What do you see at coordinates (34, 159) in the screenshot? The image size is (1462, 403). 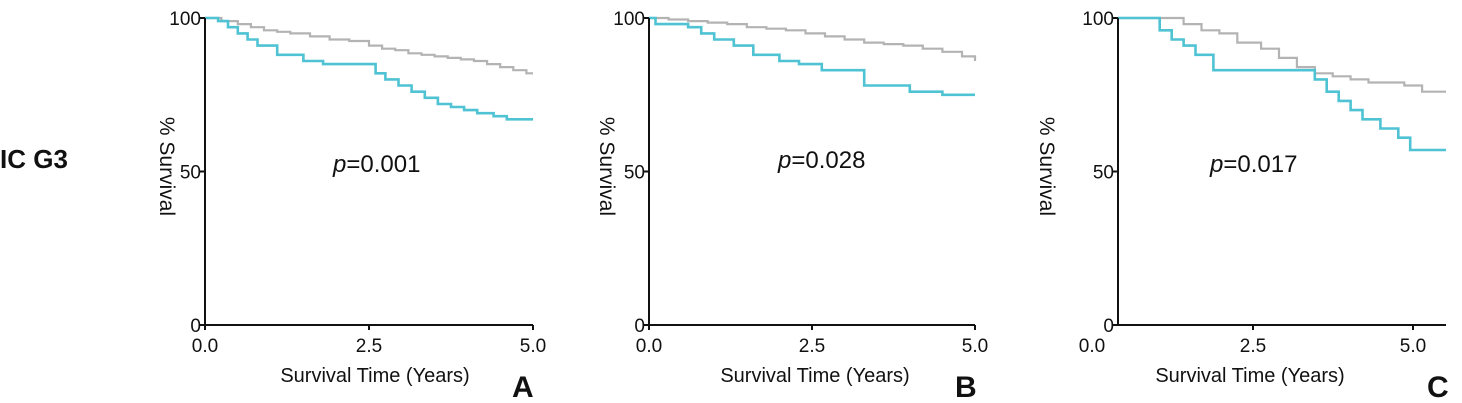 I see `row-label: IC G3` at bounding box center [34, 159].